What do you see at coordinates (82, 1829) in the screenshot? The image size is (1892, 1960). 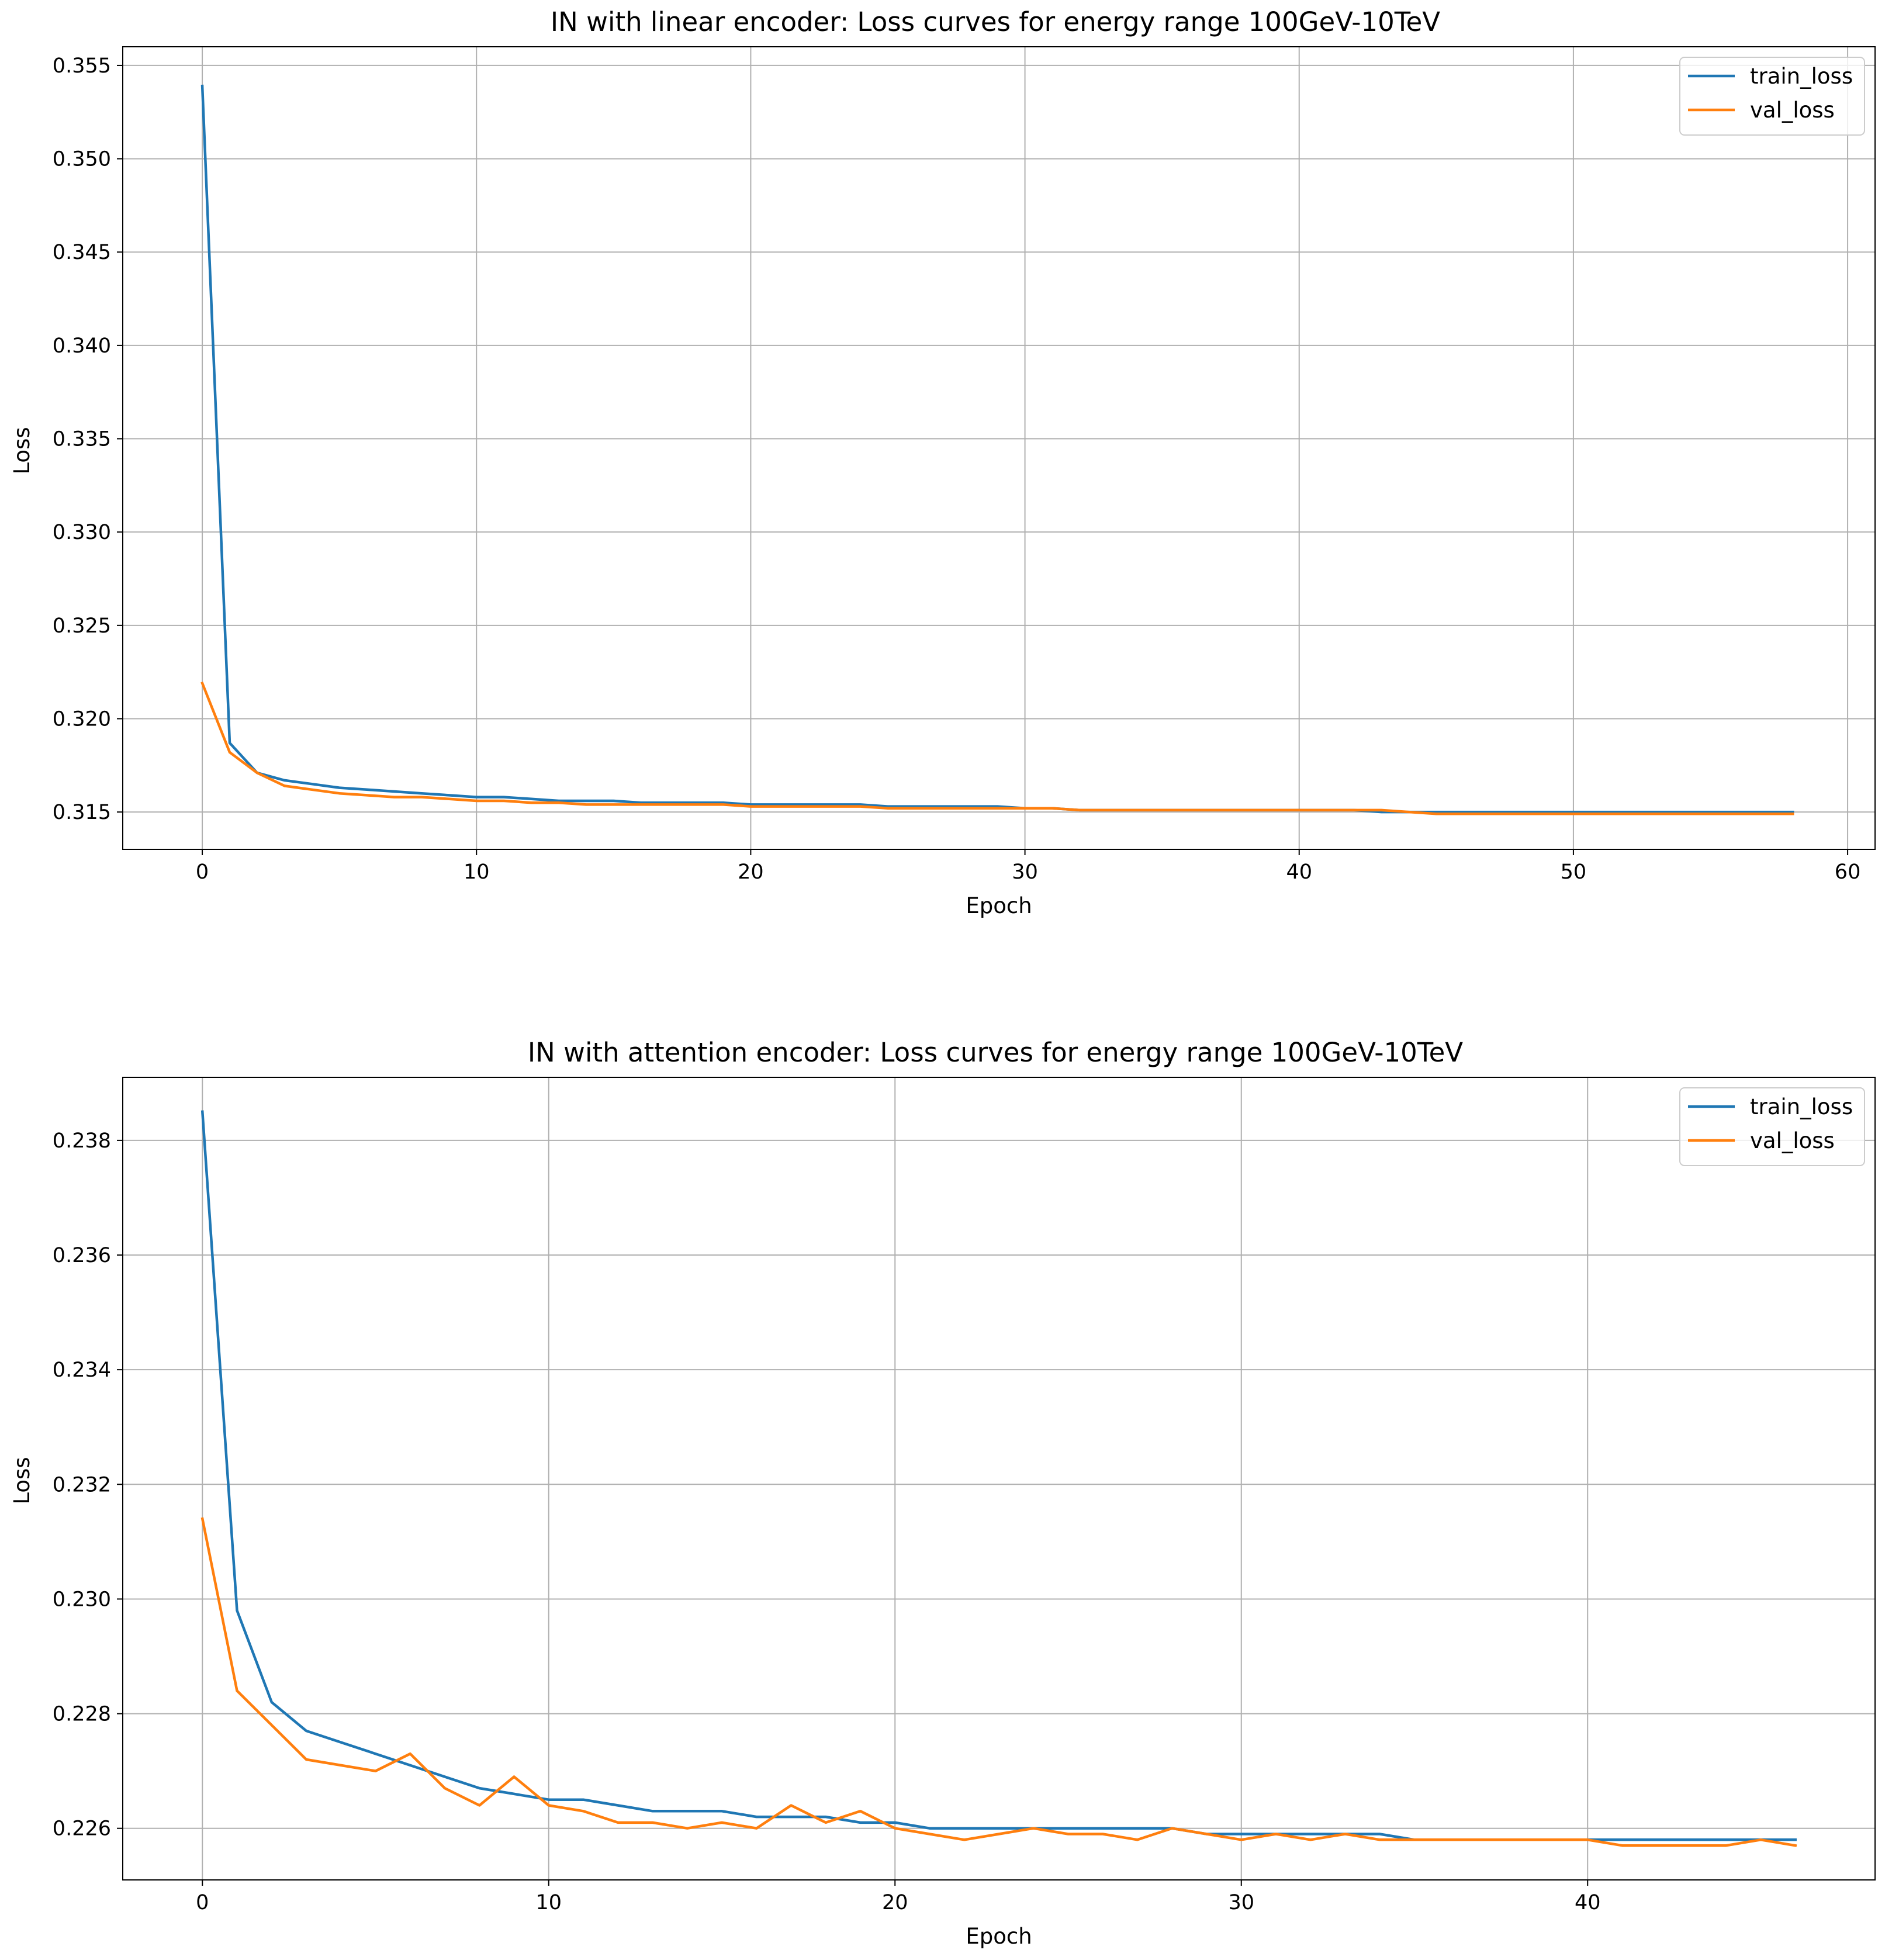 I see `y-tick-label: 0.226` at bounding box center [82, 1829].